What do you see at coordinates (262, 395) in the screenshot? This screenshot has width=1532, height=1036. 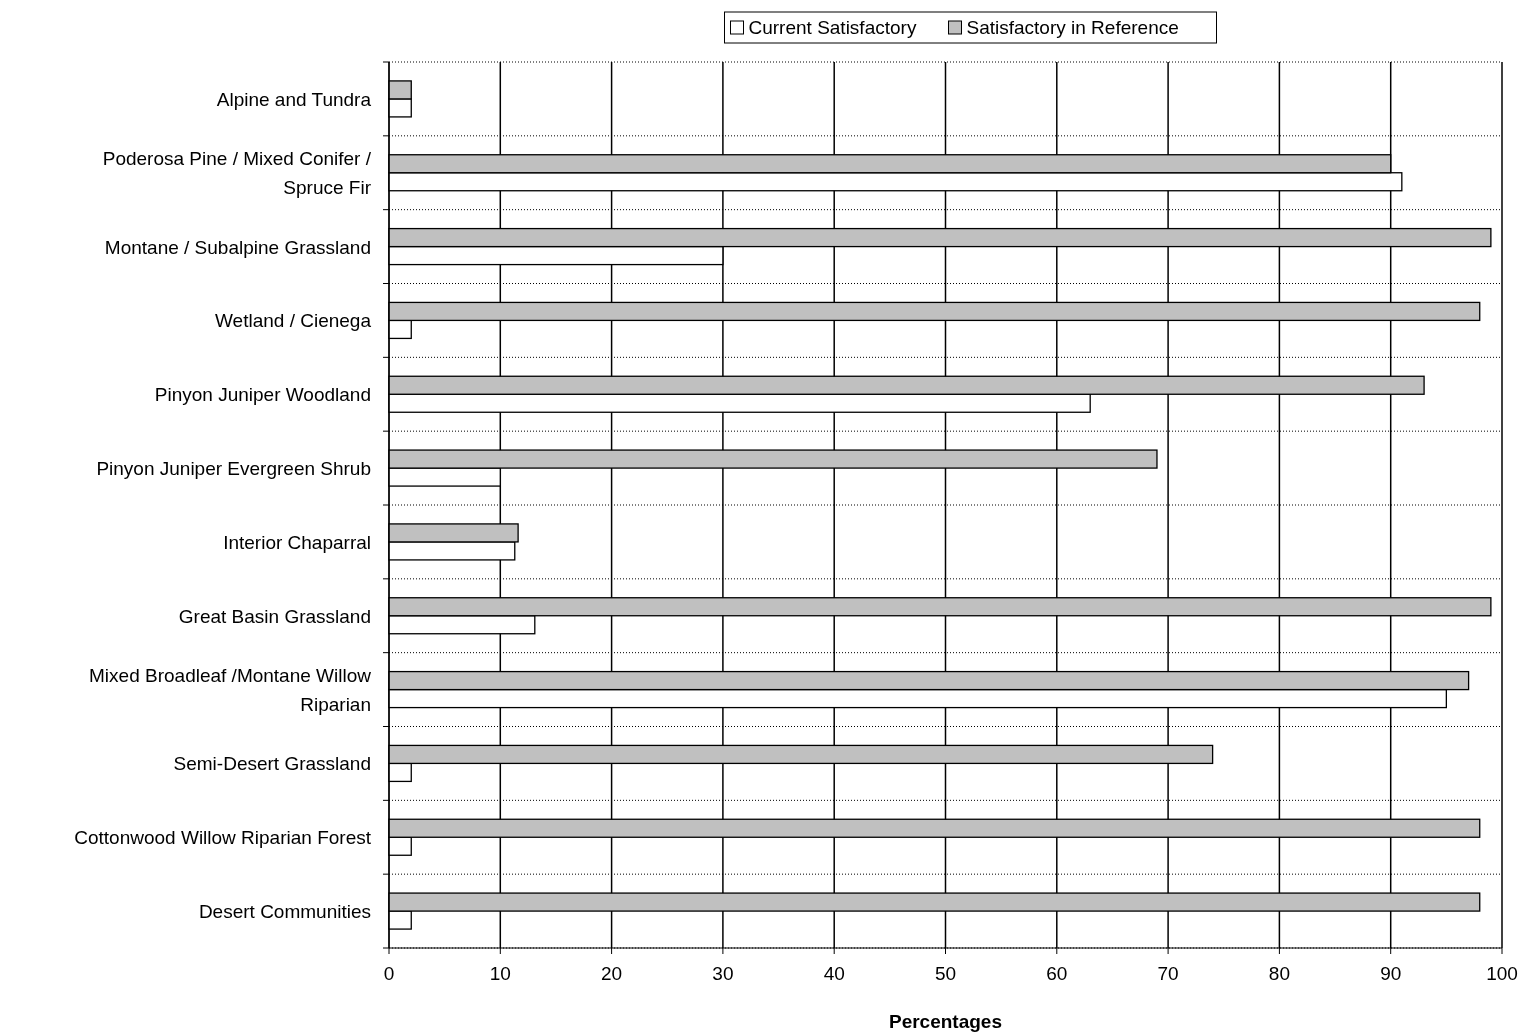 I see `y-tick-label: Pinyon Juniper Woodland` at bounding box center [262, 395].